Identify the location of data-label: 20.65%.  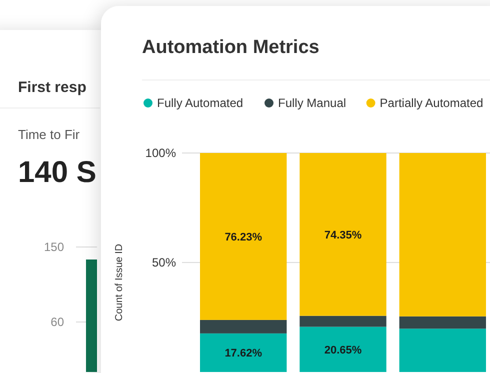
(343, 350).